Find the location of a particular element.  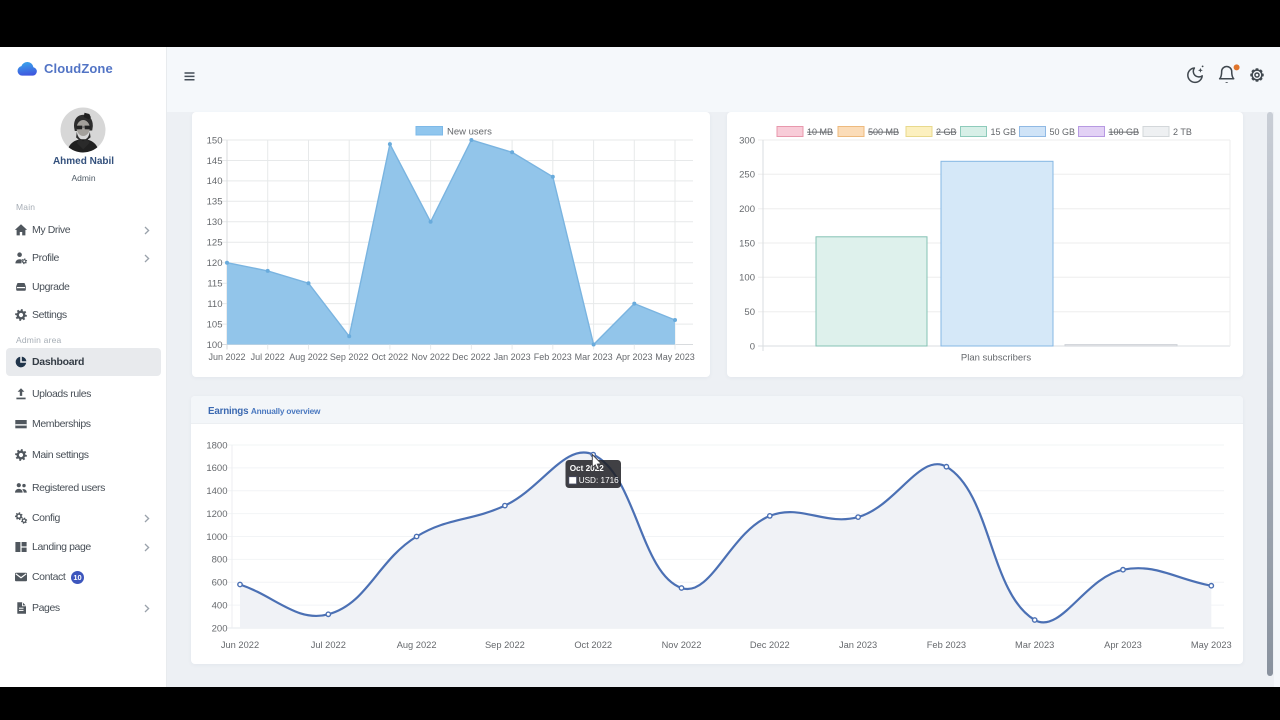

svg-text: 2 GB is located at coordinates (946, 132).